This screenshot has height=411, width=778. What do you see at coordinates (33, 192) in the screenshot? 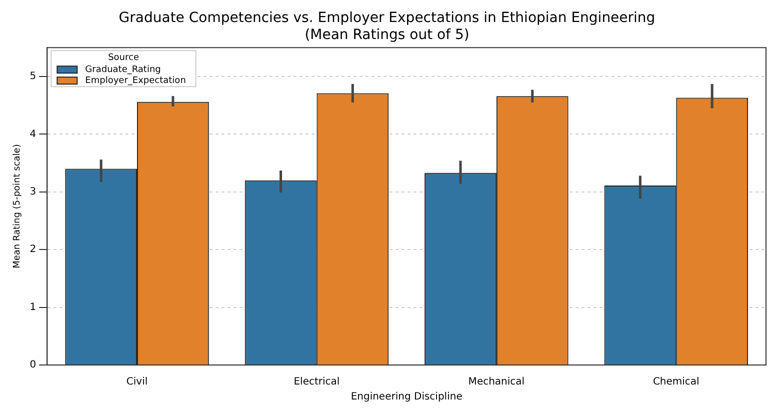
I see `y-tick-label: 3` at bounding box center [33, 192].